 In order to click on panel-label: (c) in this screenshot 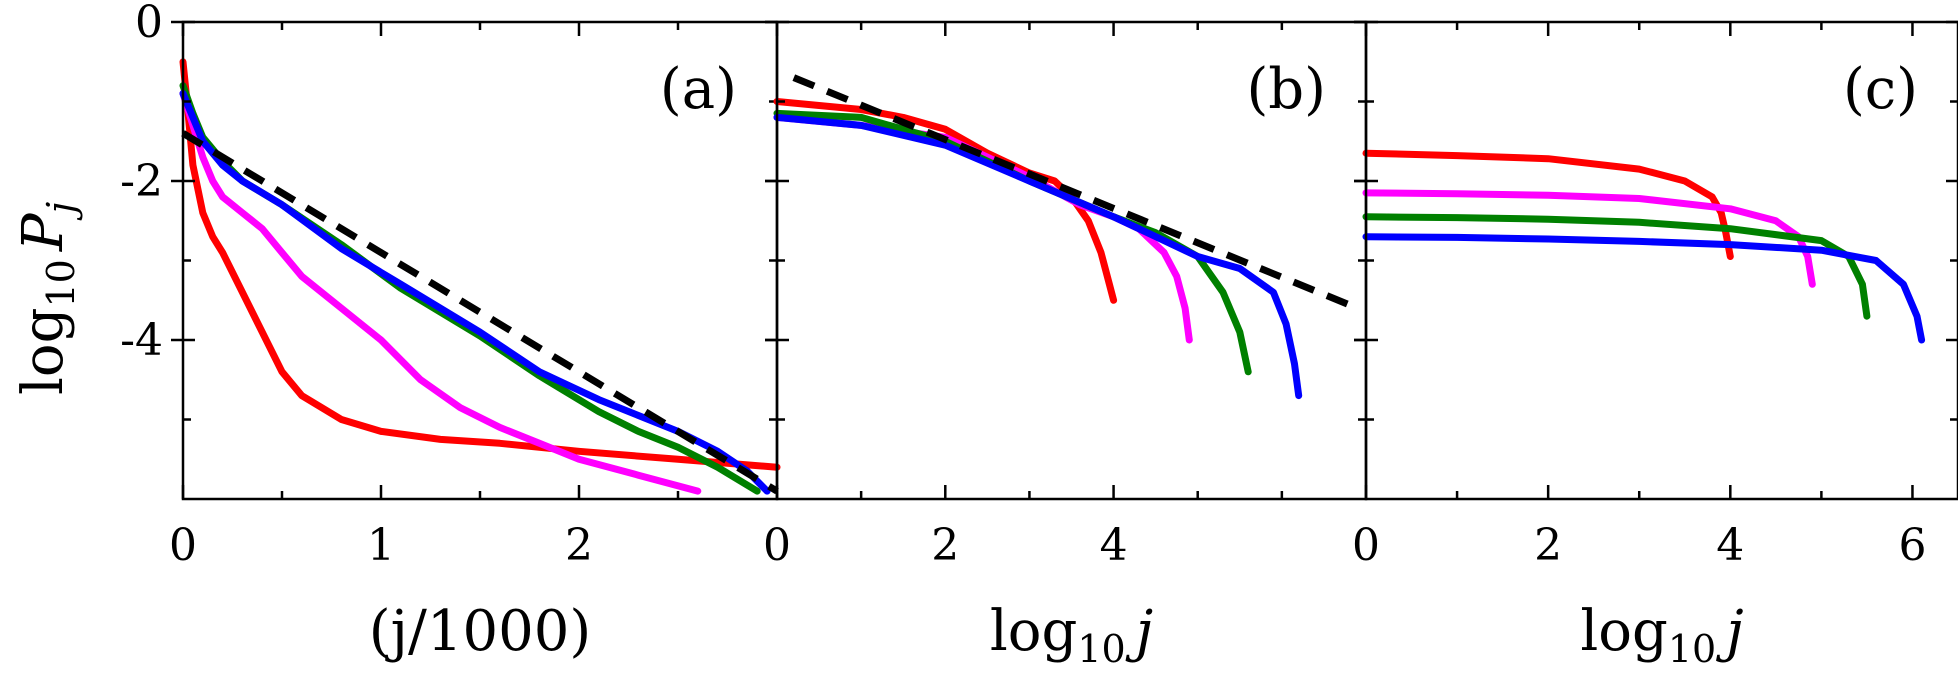, I will do `click(1880, 89)`.